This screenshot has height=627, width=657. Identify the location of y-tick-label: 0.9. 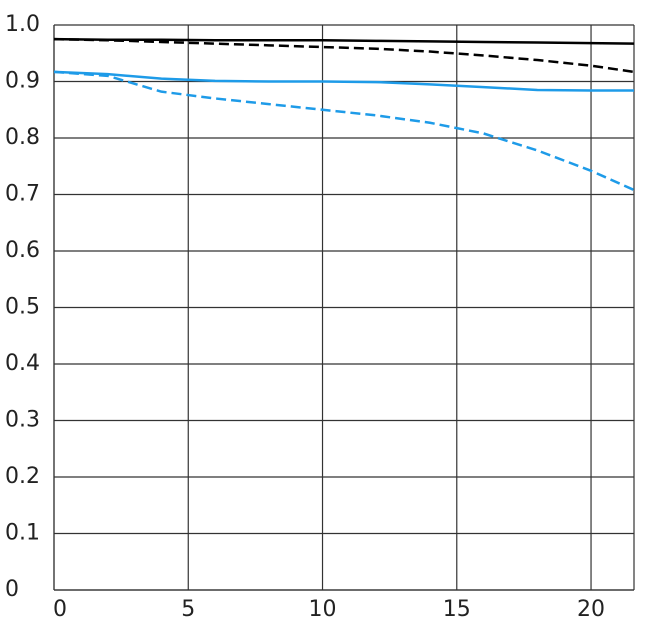
(22, 81).